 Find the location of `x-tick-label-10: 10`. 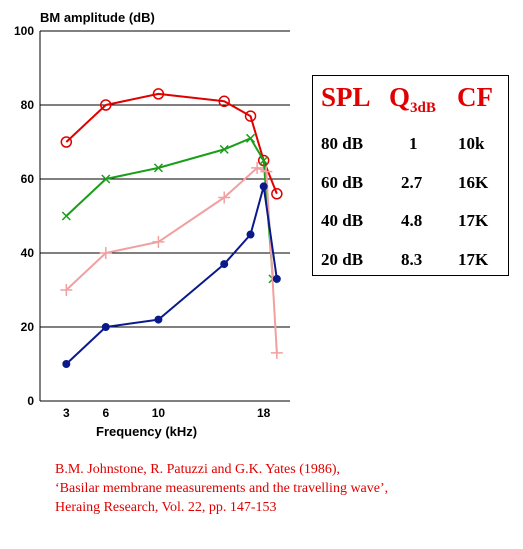

x-tick-label-10: 10 is located at coordinates (159, 413).